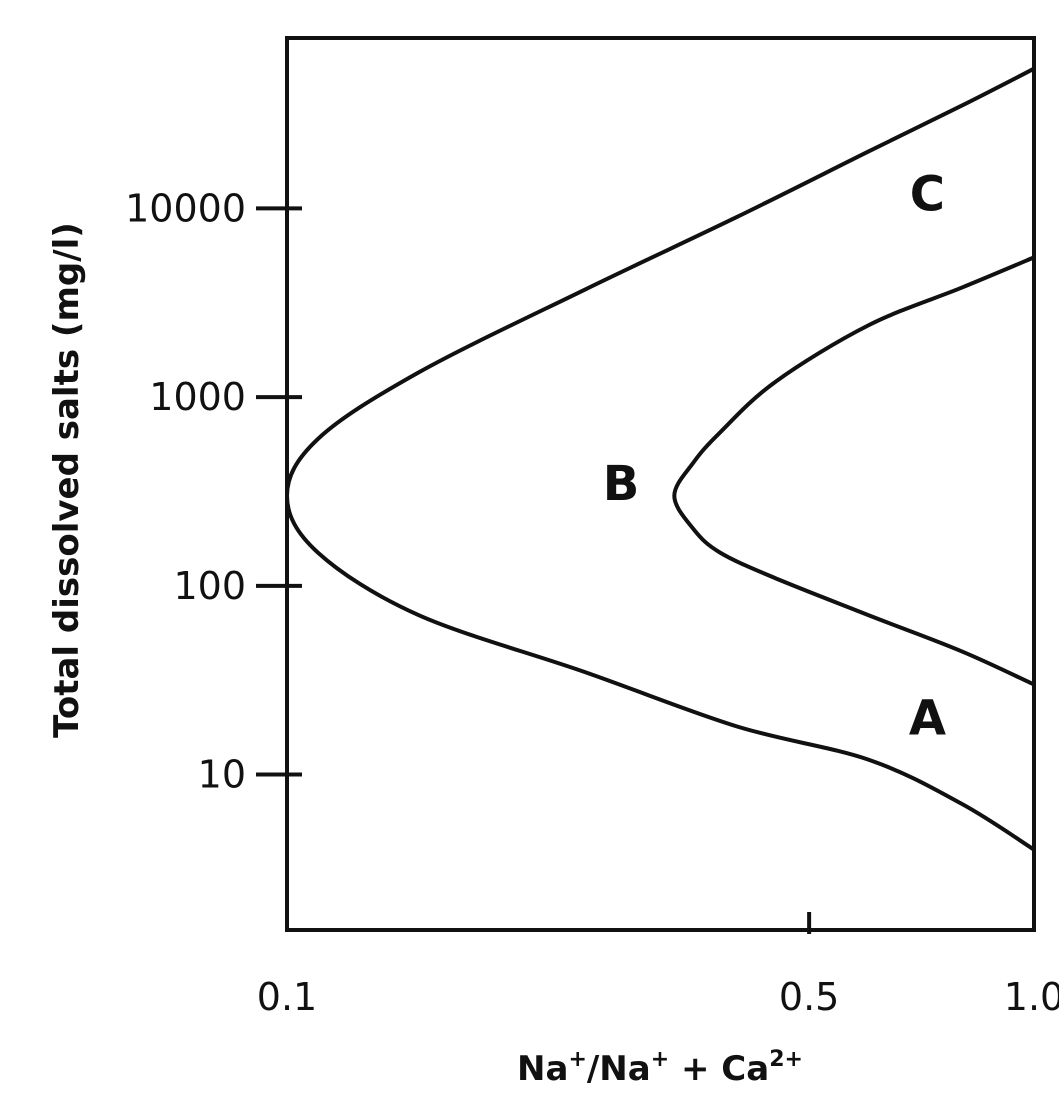 This screenshot has height=1093, width=1059. I want to click on region-label-b: B, so click(621, 484).